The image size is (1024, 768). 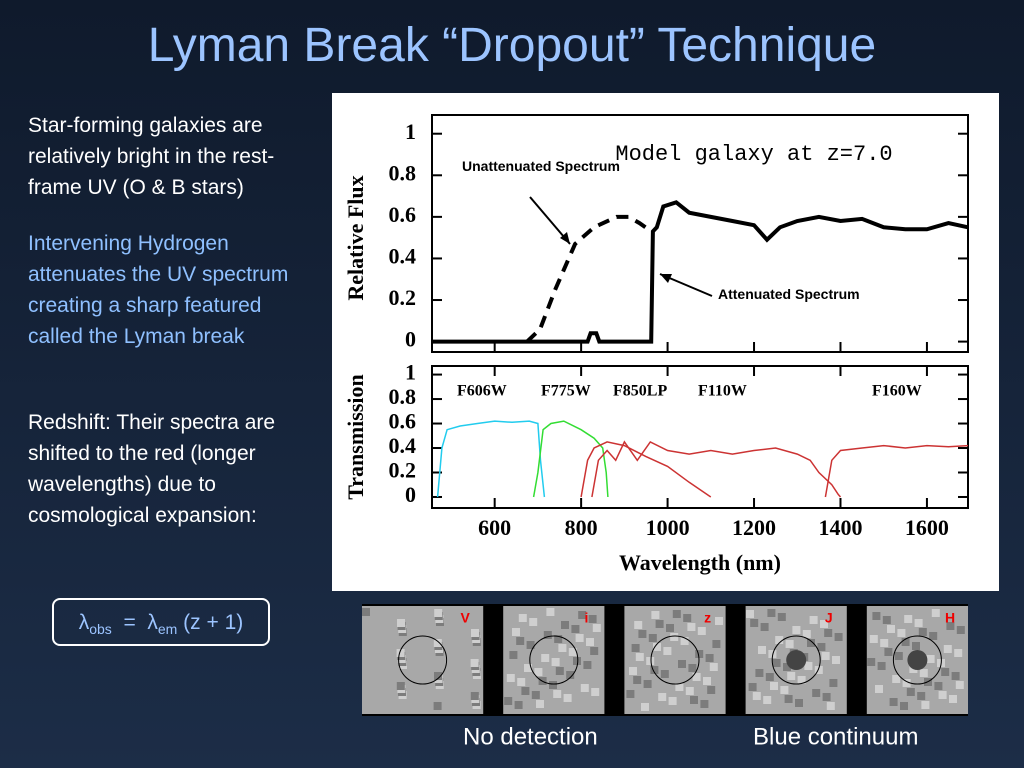 I want to click on y-tick-label: 0.4, so click(x=403, y=255).